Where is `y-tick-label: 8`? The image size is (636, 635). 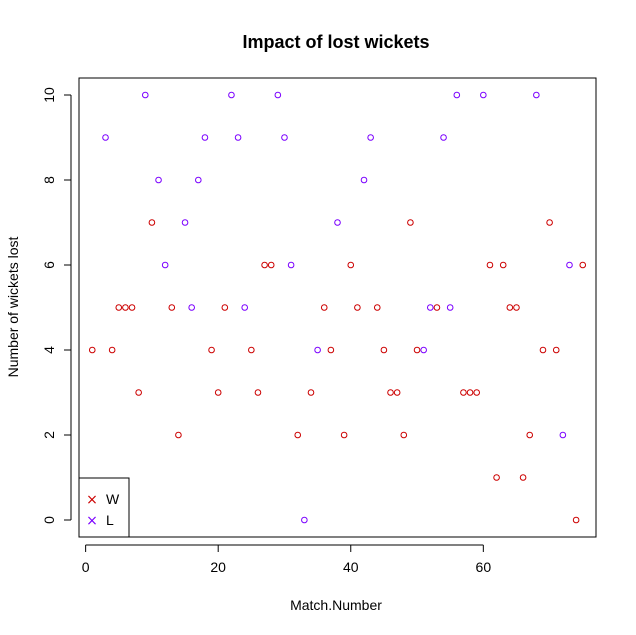 y-tick-label: 8 is located at coordinates (49, 180).